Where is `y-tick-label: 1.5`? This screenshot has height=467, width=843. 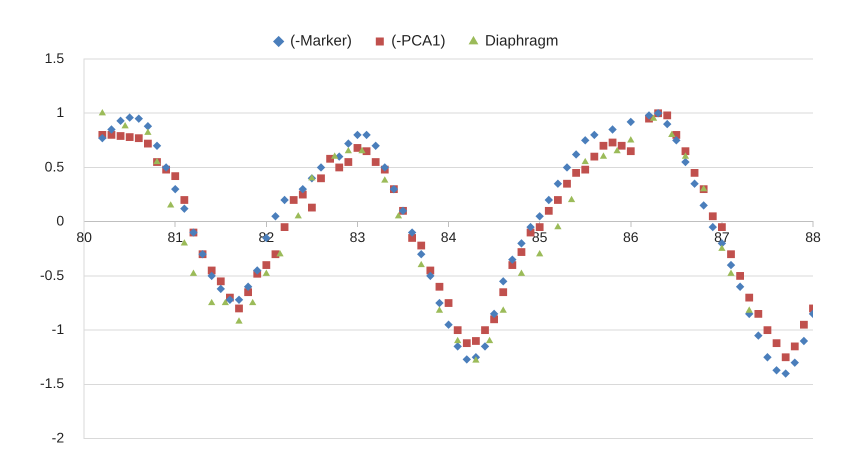
y-tick-label: 1.5 is located at coordinates (54, 58).